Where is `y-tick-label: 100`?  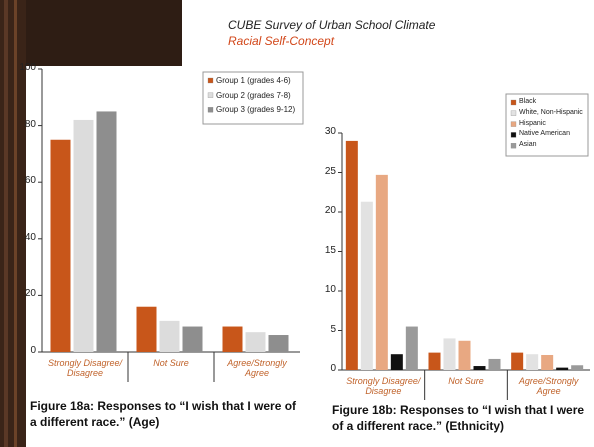 y-tick-label: 100 is located at coordinates (27, 67).